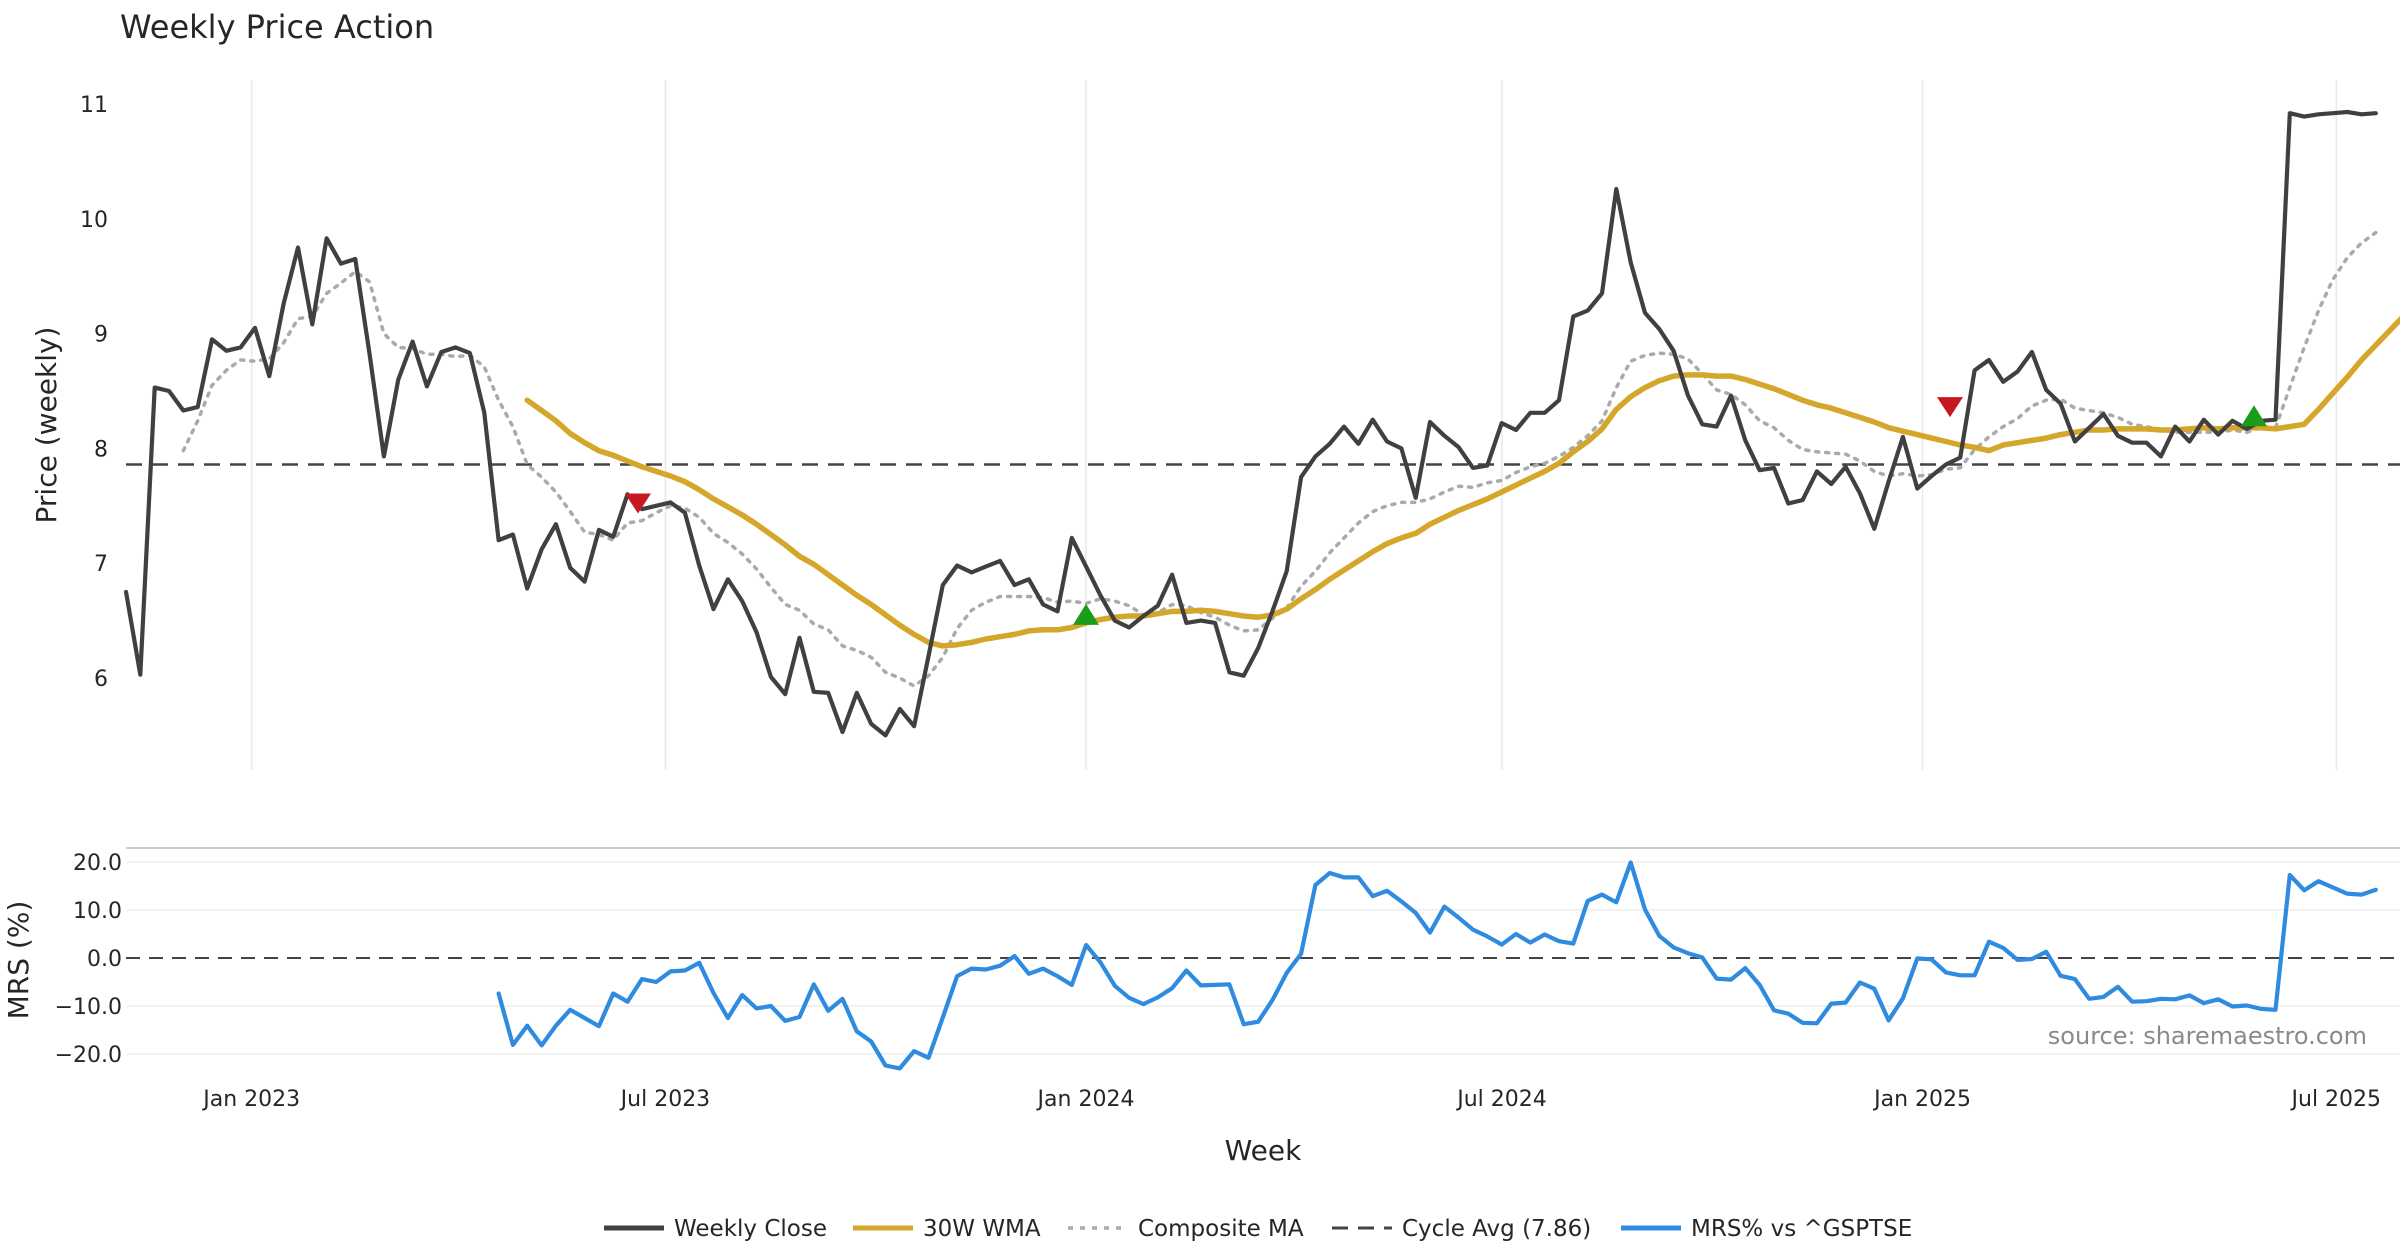  I want to click on x-tick-label: Jan 2025, so click(1921, 1099).